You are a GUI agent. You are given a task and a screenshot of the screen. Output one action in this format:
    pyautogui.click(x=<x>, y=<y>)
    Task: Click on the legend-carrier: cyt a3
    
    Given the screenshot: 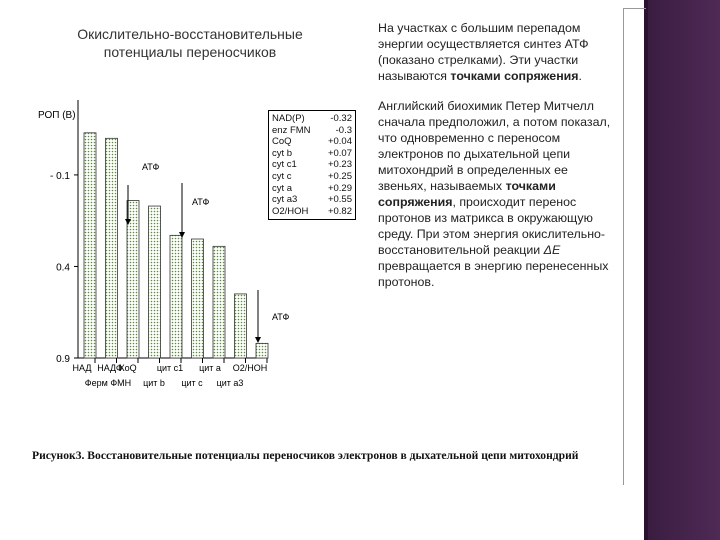 What is the action you would take?
    pyautogui.click(x=285, y=200)
    